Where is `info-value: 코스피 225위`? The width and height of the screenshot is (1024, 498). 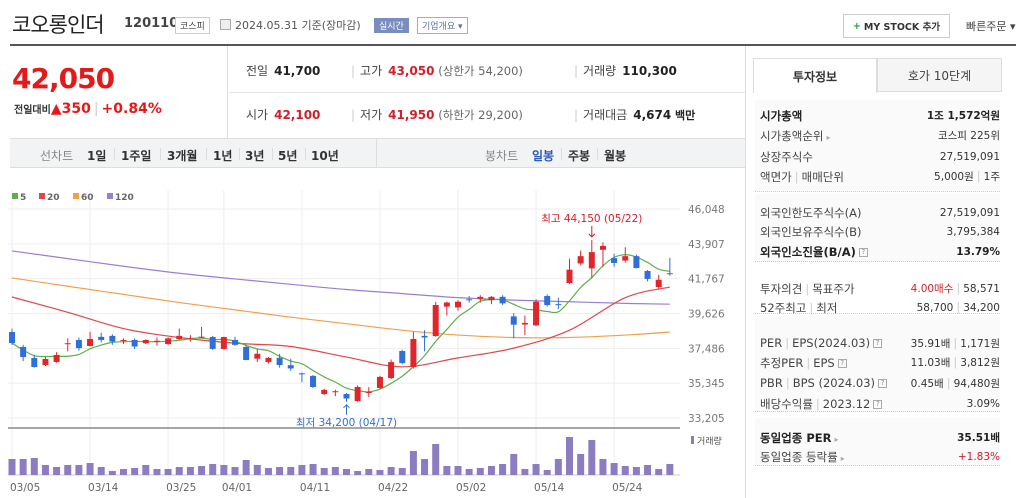 info-value: 코스피 225위 is located at coordinates (968, 136).